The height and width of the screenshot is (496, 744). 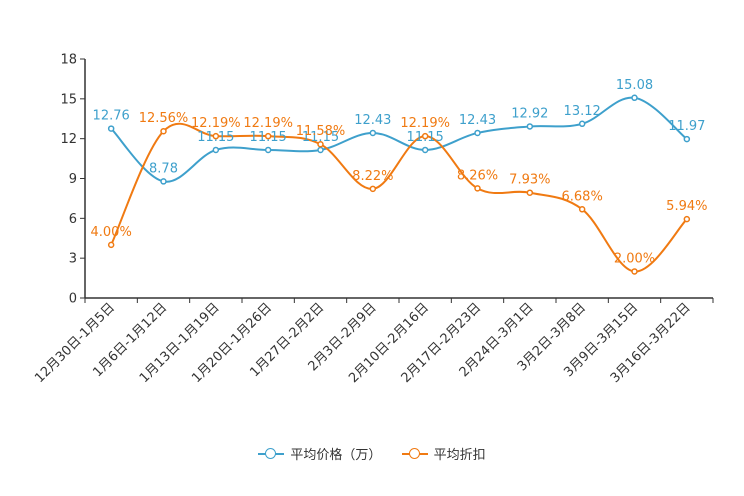 What do you see at coordinates (686, 206) in the screenshot?
I see `series-1-data-label: 5.94%` at bounding box center [686, 206].